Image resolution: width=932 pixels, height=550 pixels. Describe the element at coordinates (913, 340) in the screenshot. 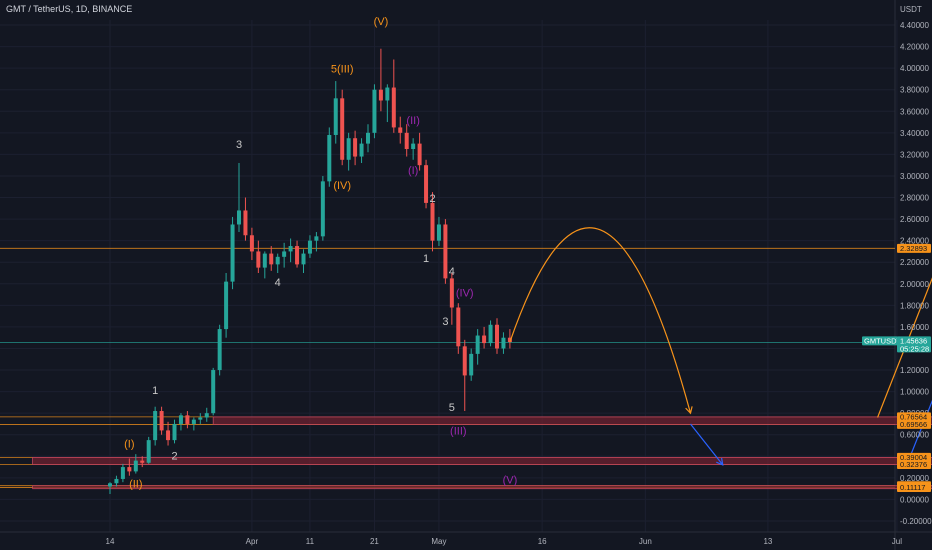

I see `current-price-label: 1.45636` at that location.